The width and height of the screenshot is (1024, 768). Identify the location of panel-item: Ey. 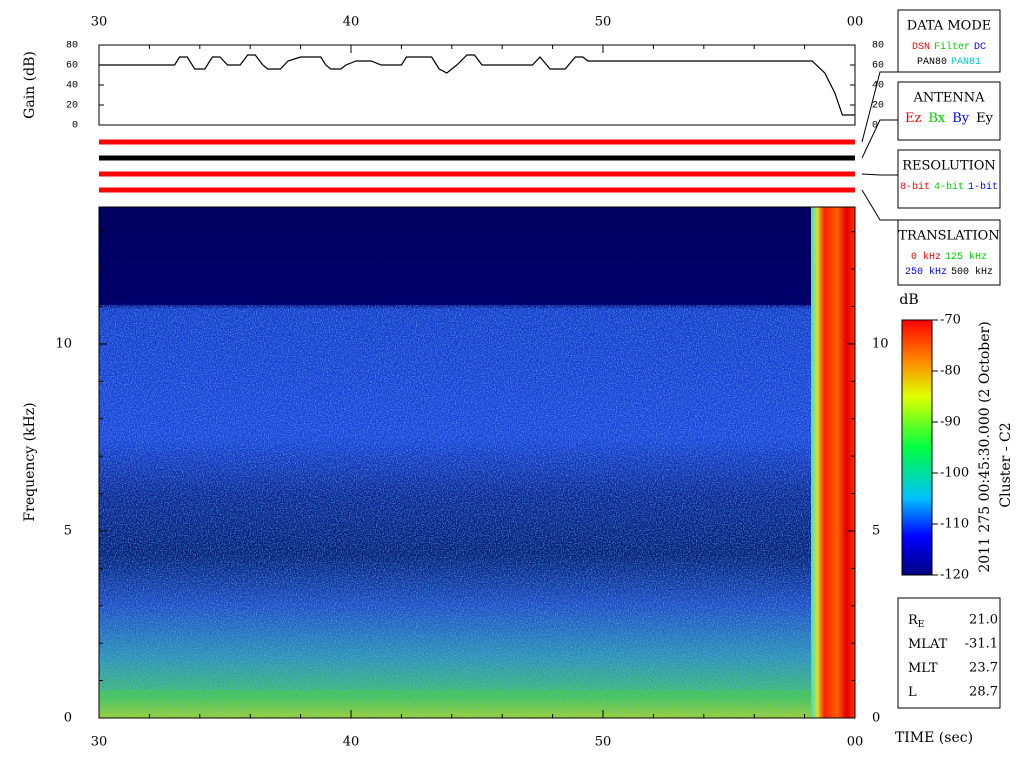
(984, 118).